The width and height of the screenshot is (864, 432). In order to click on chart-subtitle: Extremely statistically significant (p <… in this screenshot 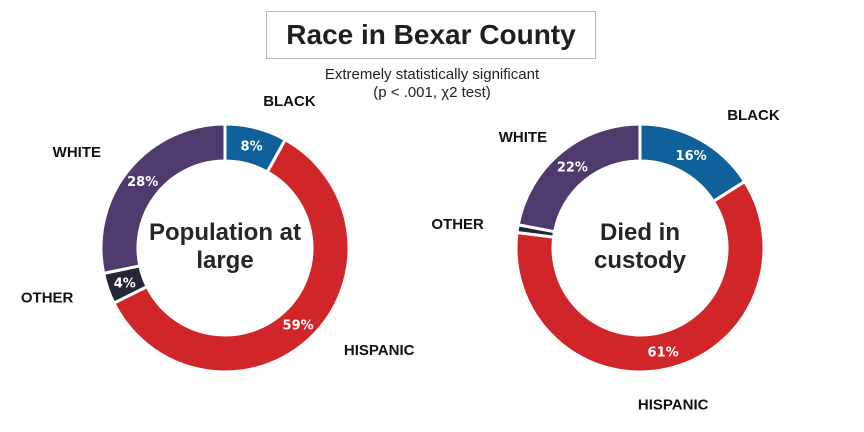, I will do `click(432, 84)`.